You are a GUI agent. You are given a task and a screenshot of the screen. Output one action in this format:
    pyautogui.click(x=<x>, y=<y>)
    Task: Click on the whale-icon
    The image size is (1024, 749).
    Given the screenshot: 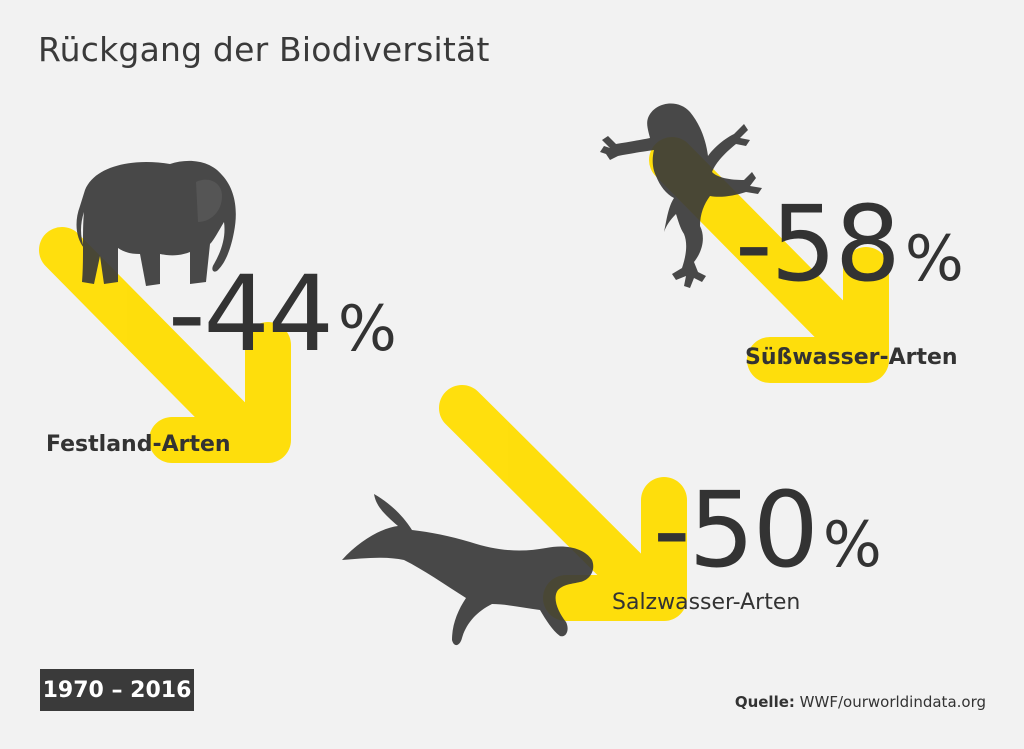 What is the action you would take?
    pyautogui.click(x=468, y=570)
    